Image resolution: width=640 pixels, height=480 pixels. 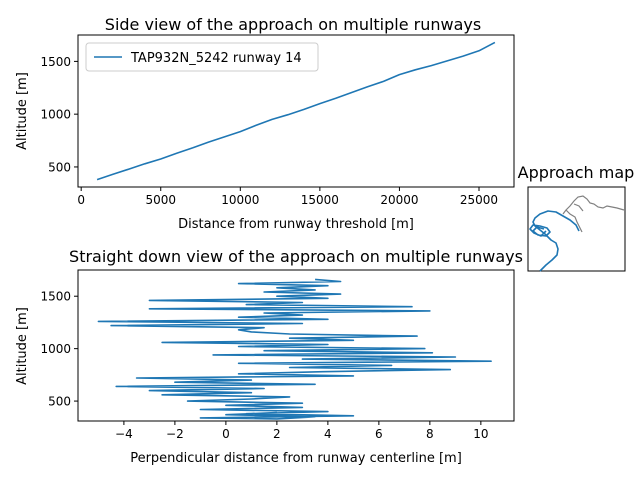 I want to click on down-y-tick-label: 500, so click(x=59, y=402).